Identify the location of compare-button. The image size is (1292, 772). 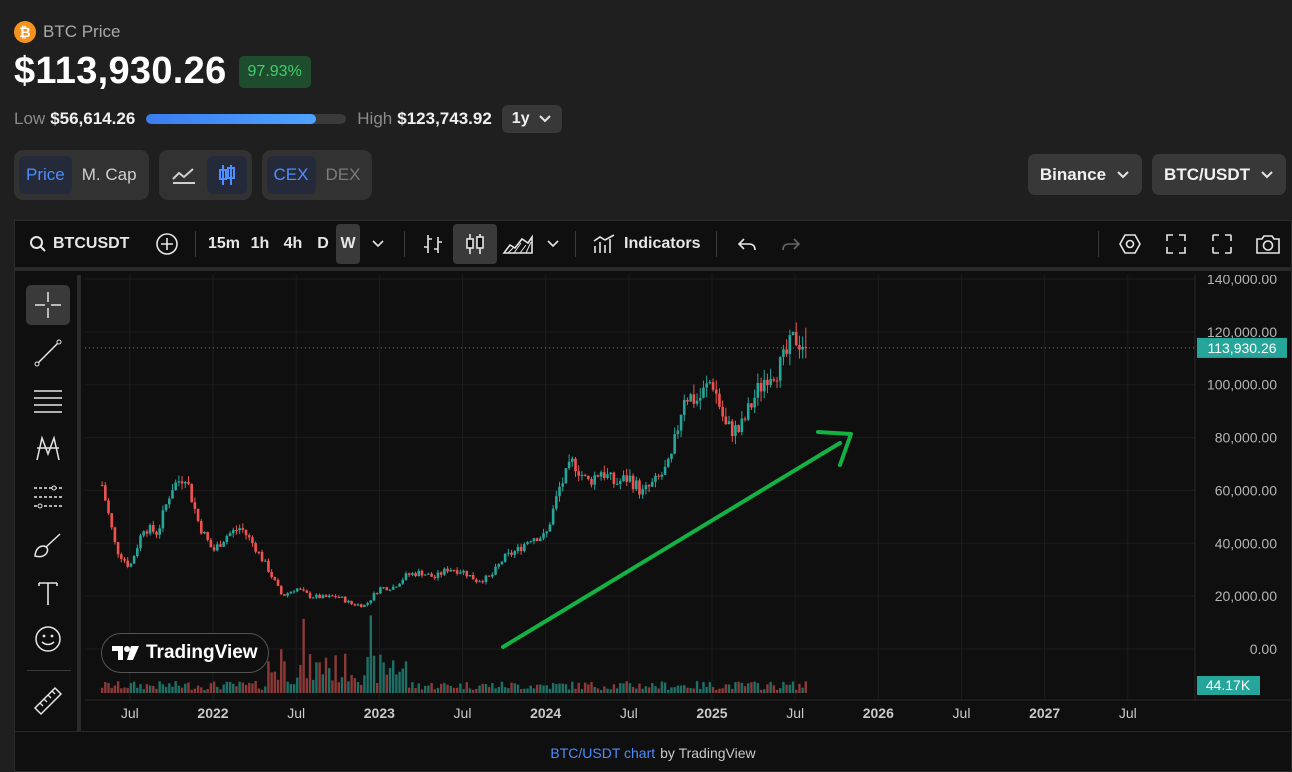
(167, 244).